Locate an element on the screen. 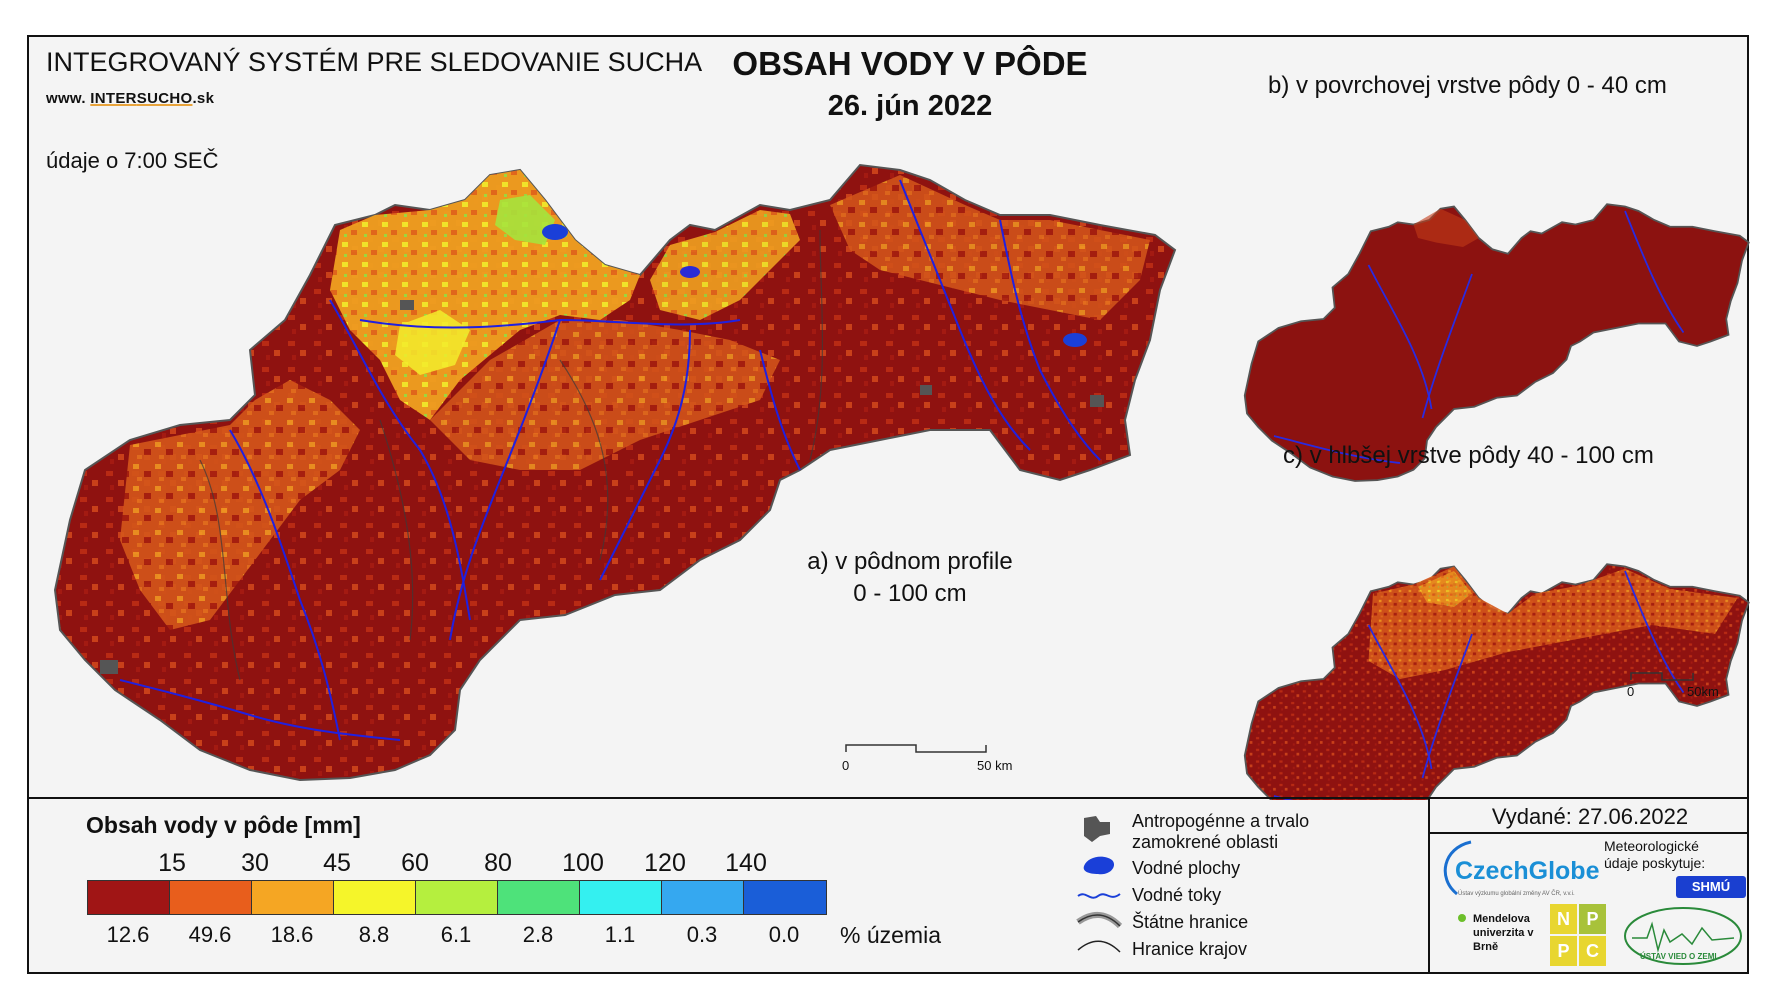 The height and width of the screenshot is (1003, 1772). system-title: INTEGROVANÝ SYSTÉM PRE SLEDOVANIE SUCHA is located at coordinates (374, 62).